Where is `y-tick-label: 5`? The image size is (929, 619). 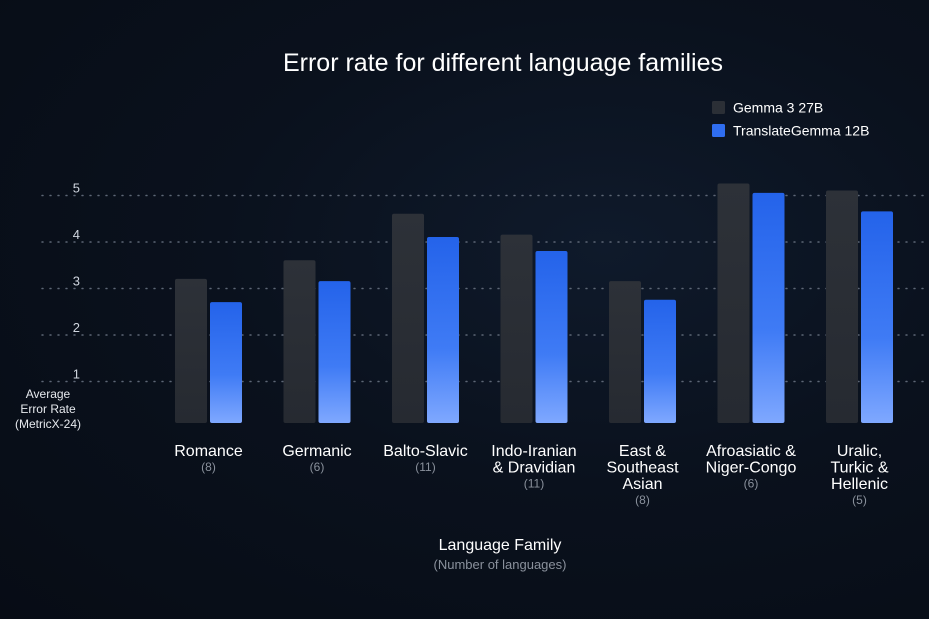
y-tick-label: 5 is located at coordinates (76, 188).